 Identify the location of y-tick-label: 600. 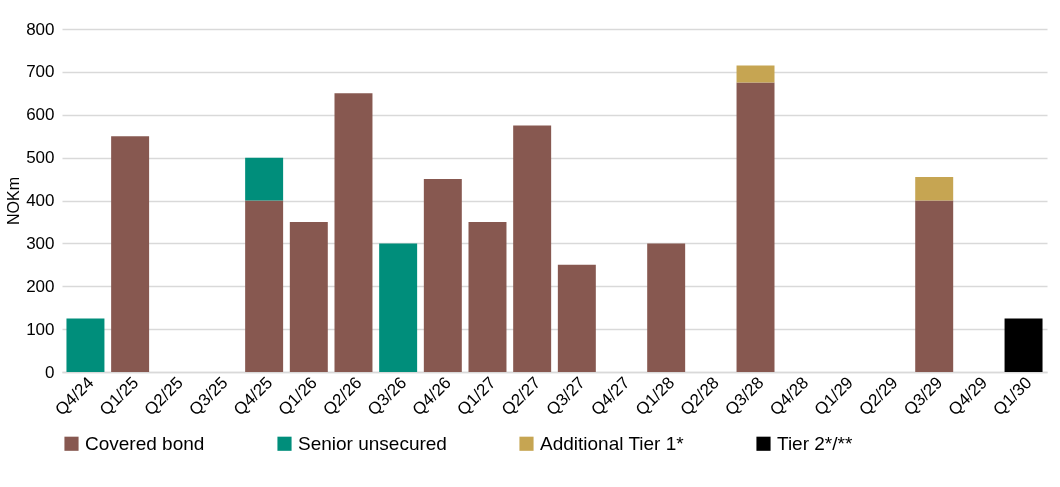
(40, 115).